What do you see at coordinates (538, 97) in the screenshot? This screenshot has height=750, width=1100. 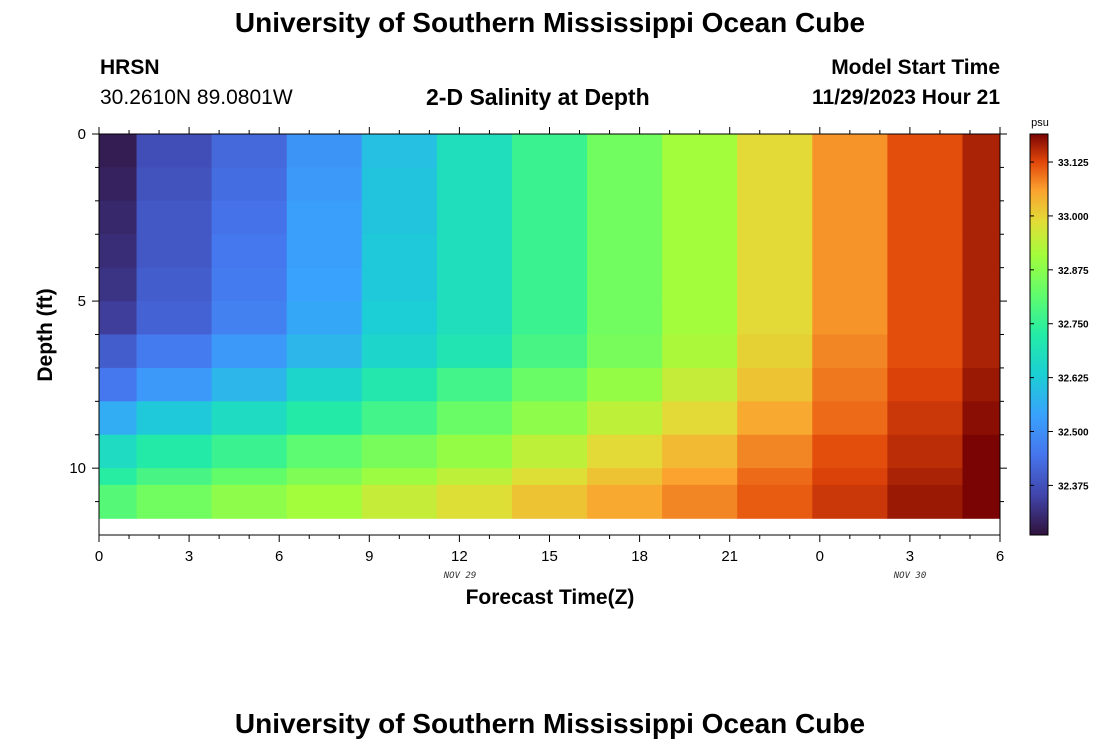 I see `plot-title: 2-D Salinity at Depth` at bounding box center [538, 97].